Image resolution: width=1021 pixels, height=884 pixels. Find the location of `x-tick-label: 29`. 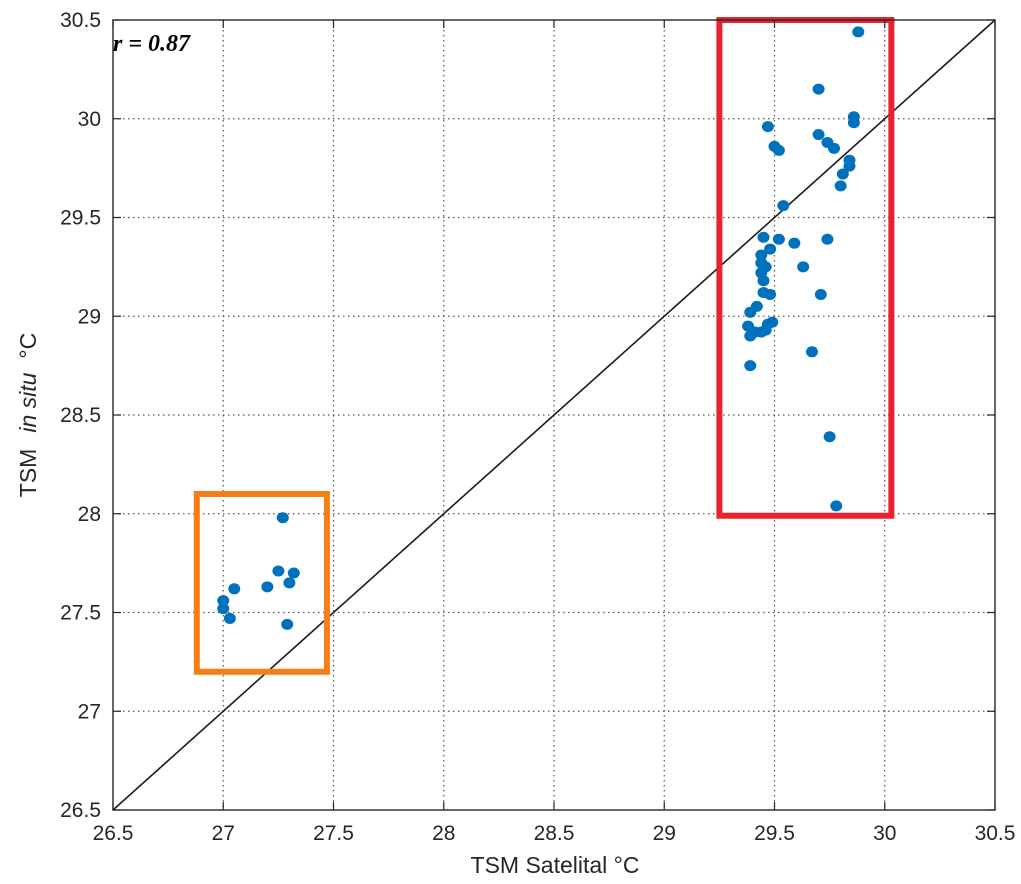

x-tick-label: 29 is located at coordinates (664, 833).